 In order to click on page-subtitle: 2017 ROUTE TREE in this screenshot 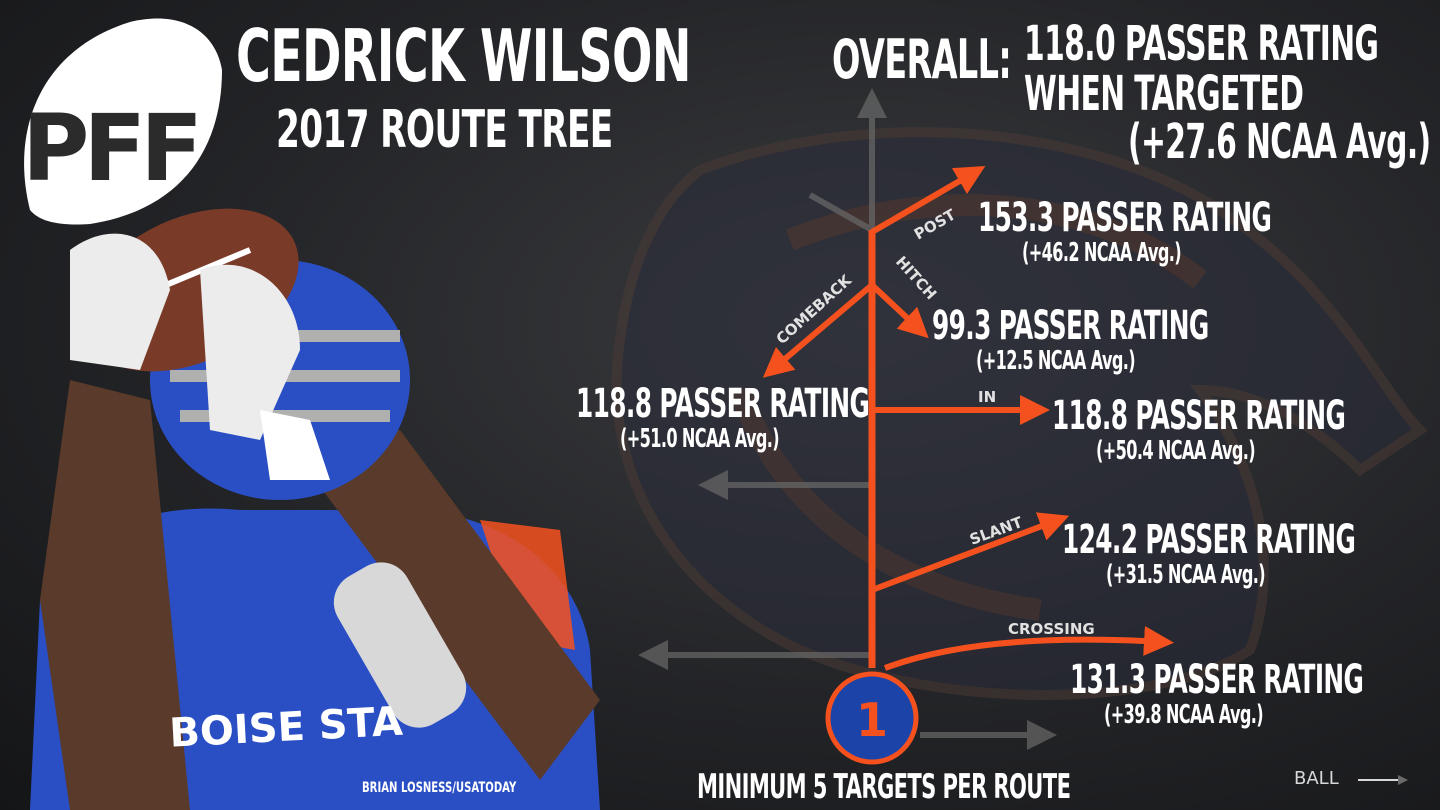, I will do `click(444, 130)`.